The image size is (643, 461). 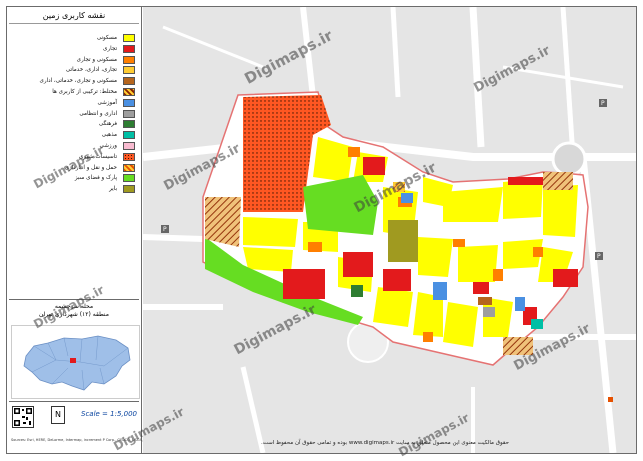 I want to click on scale-label: Scale = 1:5,000, so click(x=109, y=414).